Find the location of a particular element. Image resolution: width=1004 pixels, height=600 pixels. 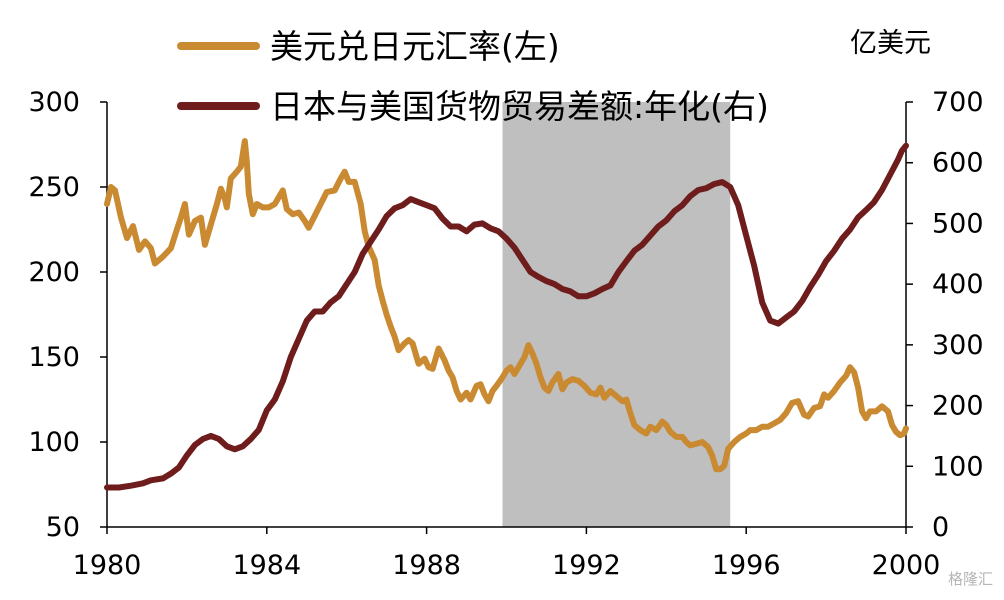

left-tick-label: 200 is located at coordinates (54, 272).